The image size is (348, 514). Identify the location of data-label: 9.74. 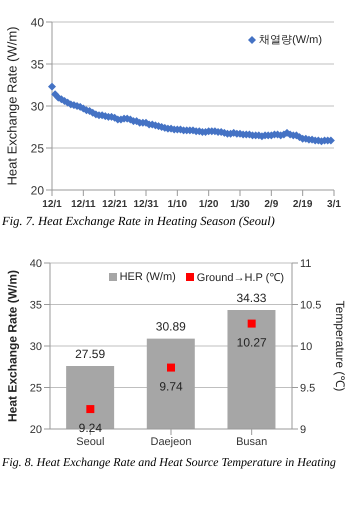
(171, 387).